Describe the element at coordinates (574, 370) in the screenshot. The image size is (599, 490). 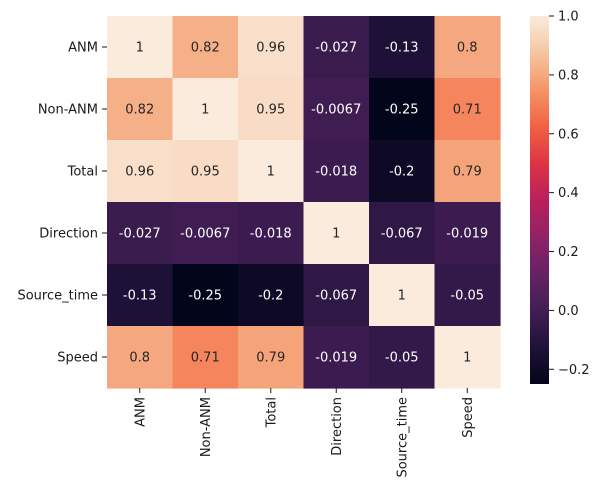
I see `colorbar-tick-label: −0.2` at that location.